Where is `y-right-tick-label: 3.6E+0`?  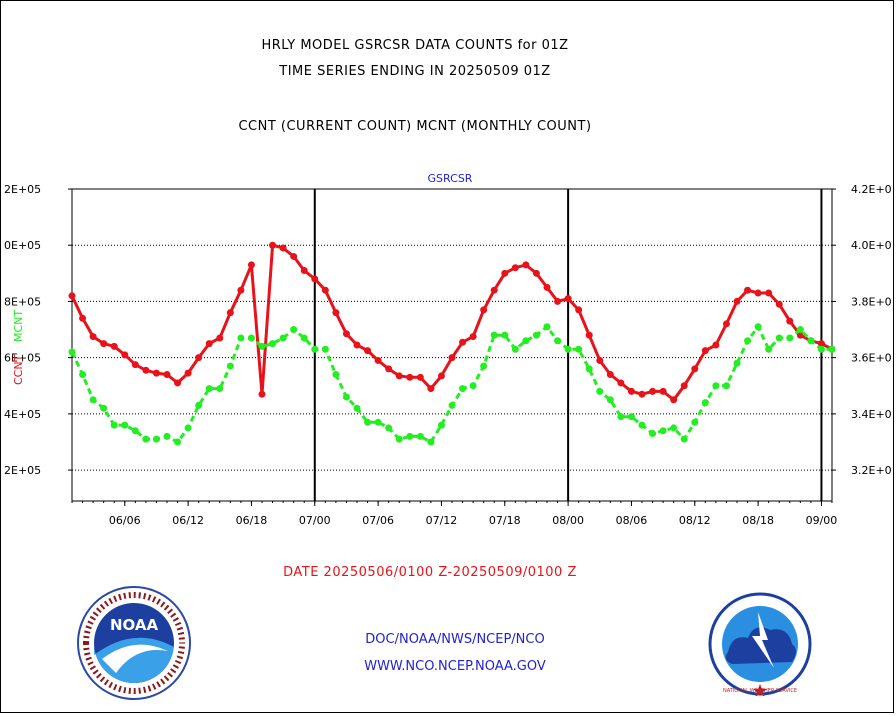 y-right-tick-label: 3.6E+0 is located at coordinates (871, 358).